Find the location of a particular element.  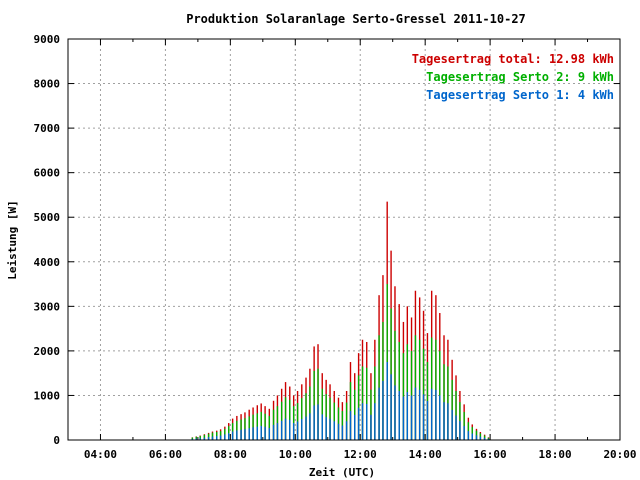

y-tick-label: 3000 is located at coordinates (47, 306).